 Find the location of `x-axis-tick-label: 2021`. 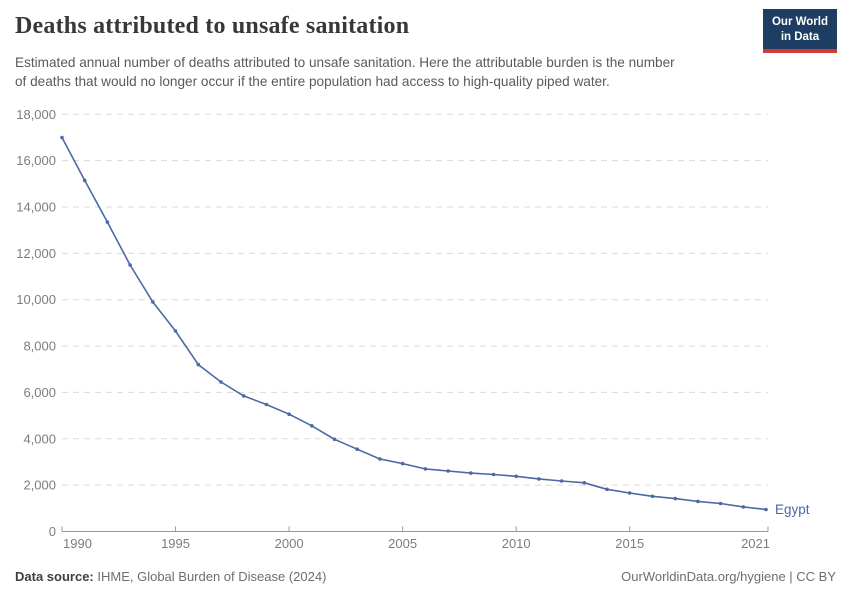

x-axis-tick-label: 2021 is located at coordinates (755, 543).